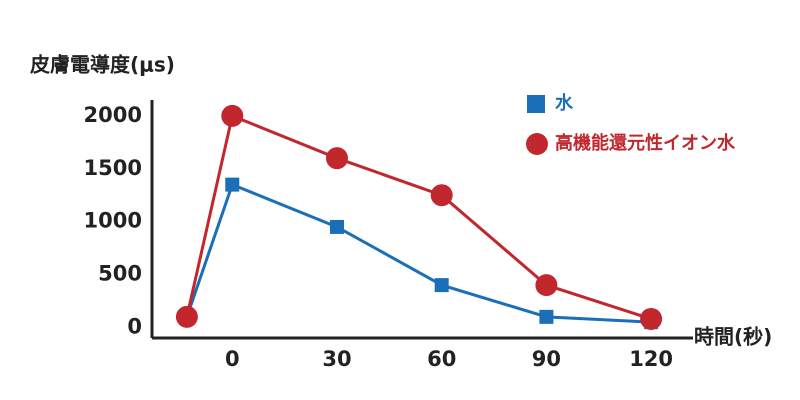 The height and width of the screenshot is (400, 800). I want to click on x-tick-label: 30, so click(336, 359).